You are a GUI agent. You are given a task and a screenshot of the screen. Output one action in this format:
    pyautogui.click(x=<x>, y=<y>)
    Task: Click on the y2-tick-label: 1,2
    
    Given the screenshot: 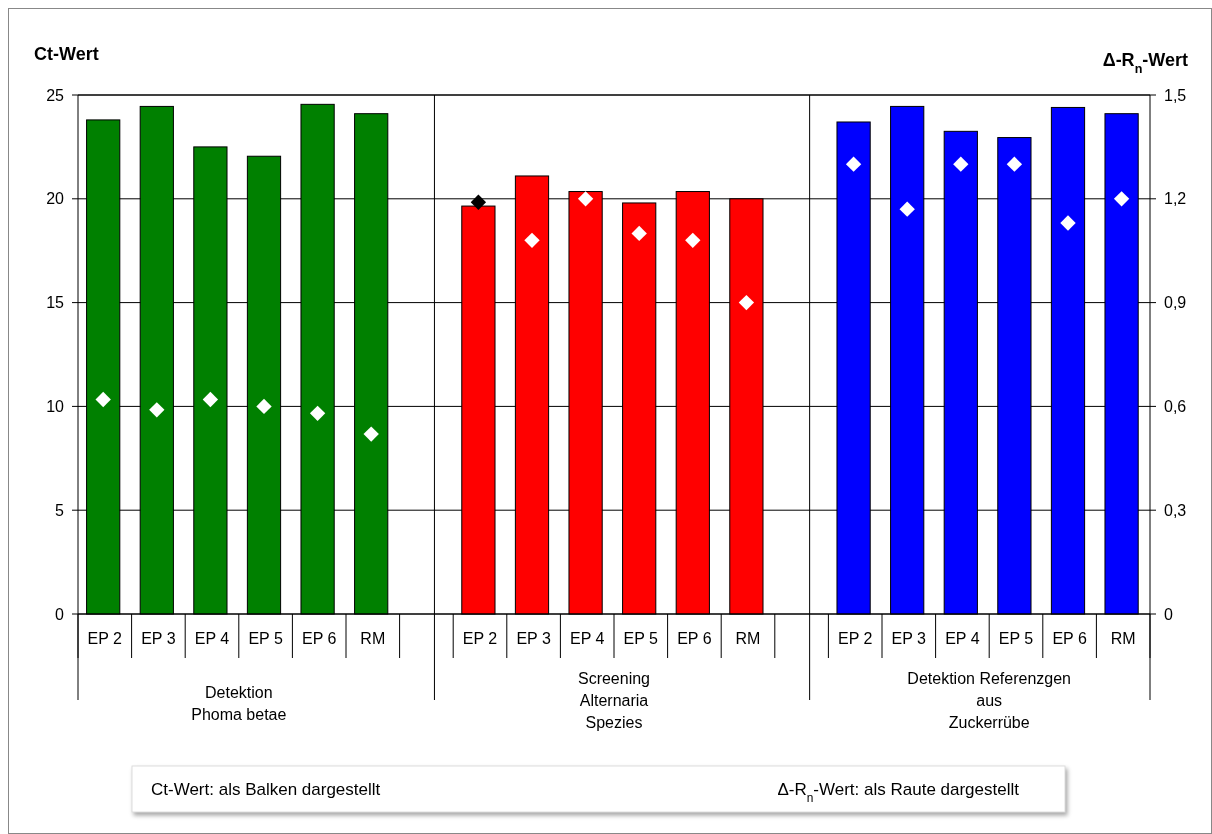 What is the action you would take?
    pyautogui.click(x=1175, y=199)
    